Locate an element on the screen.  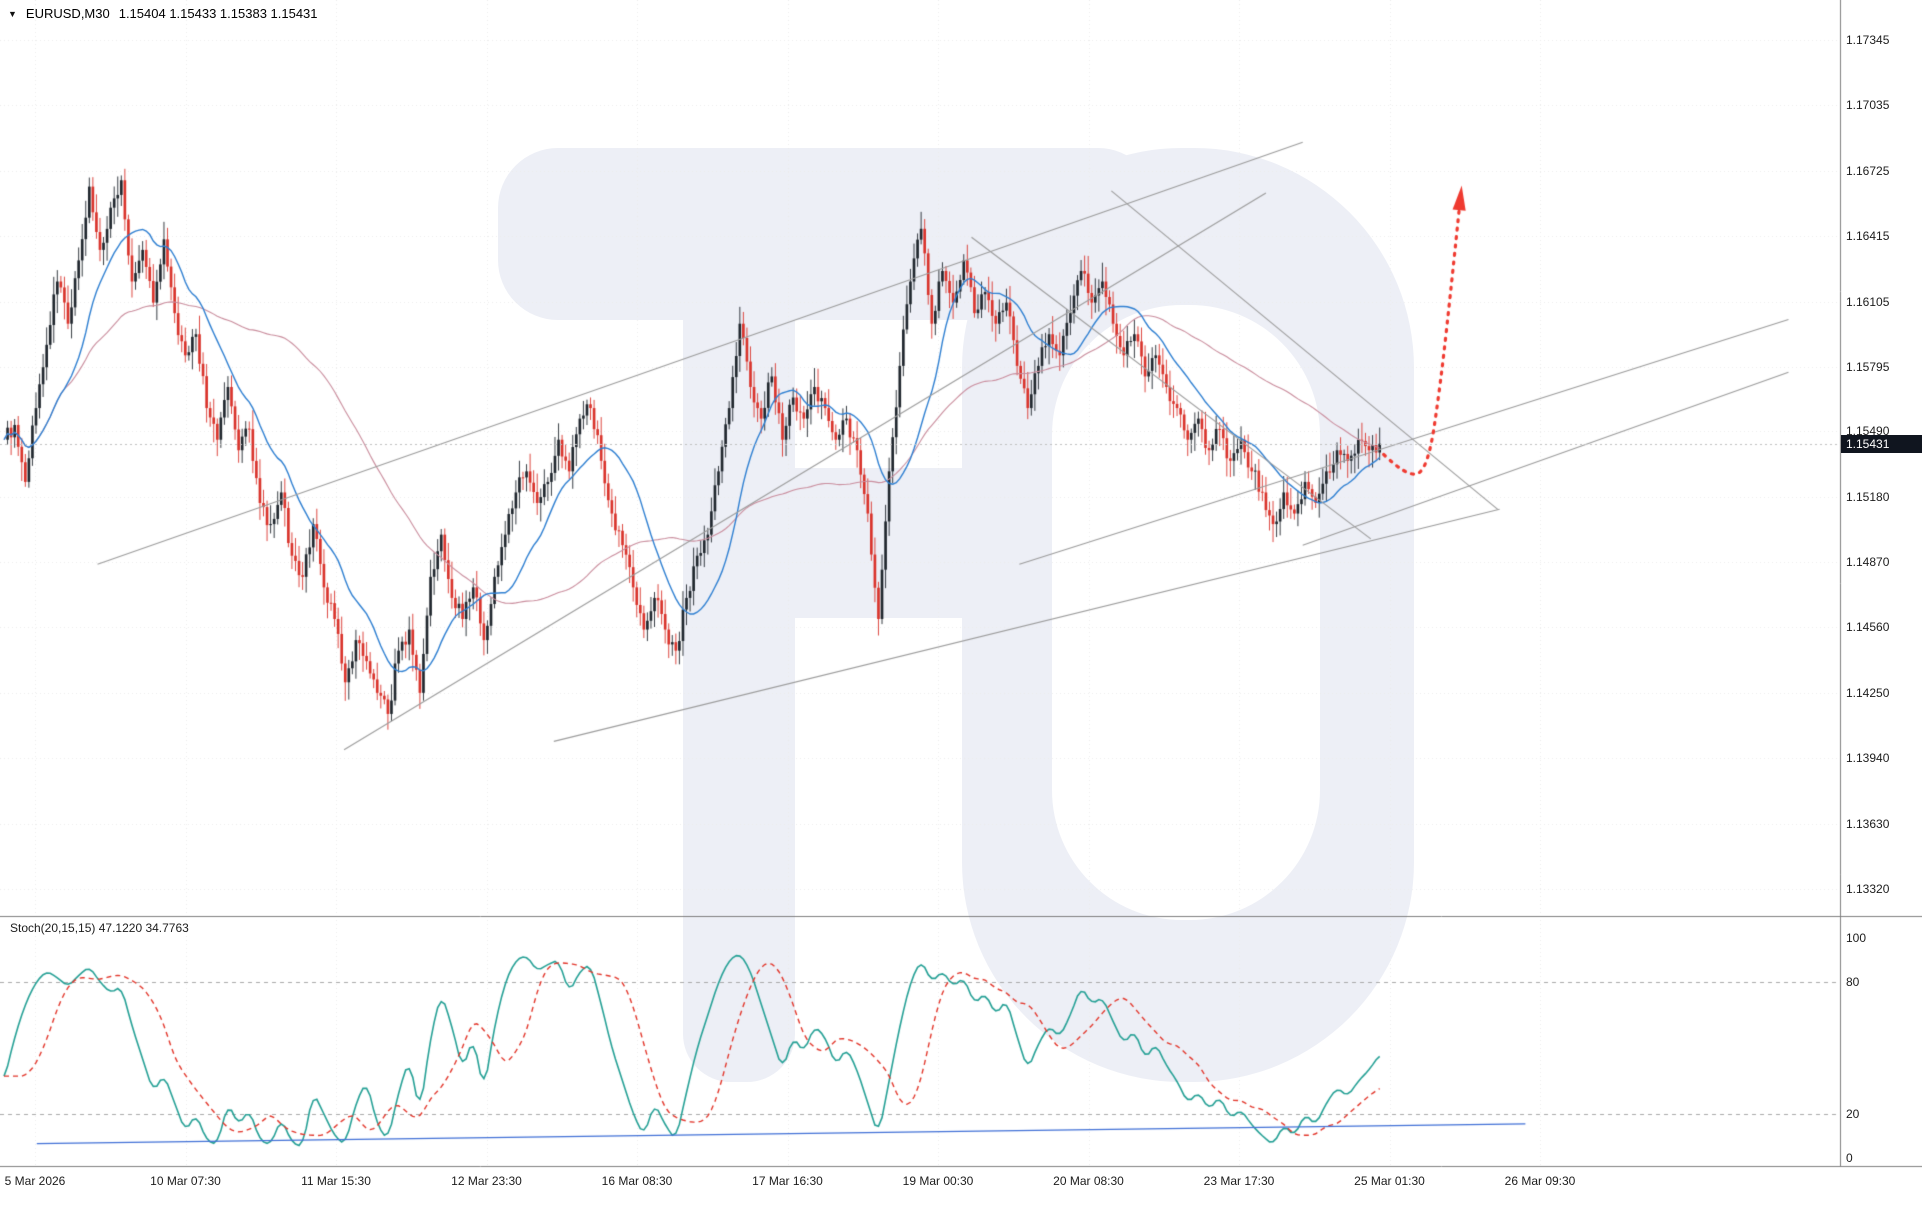
current-price-badge: 1.15431 is located at coordinates (1881, 443).